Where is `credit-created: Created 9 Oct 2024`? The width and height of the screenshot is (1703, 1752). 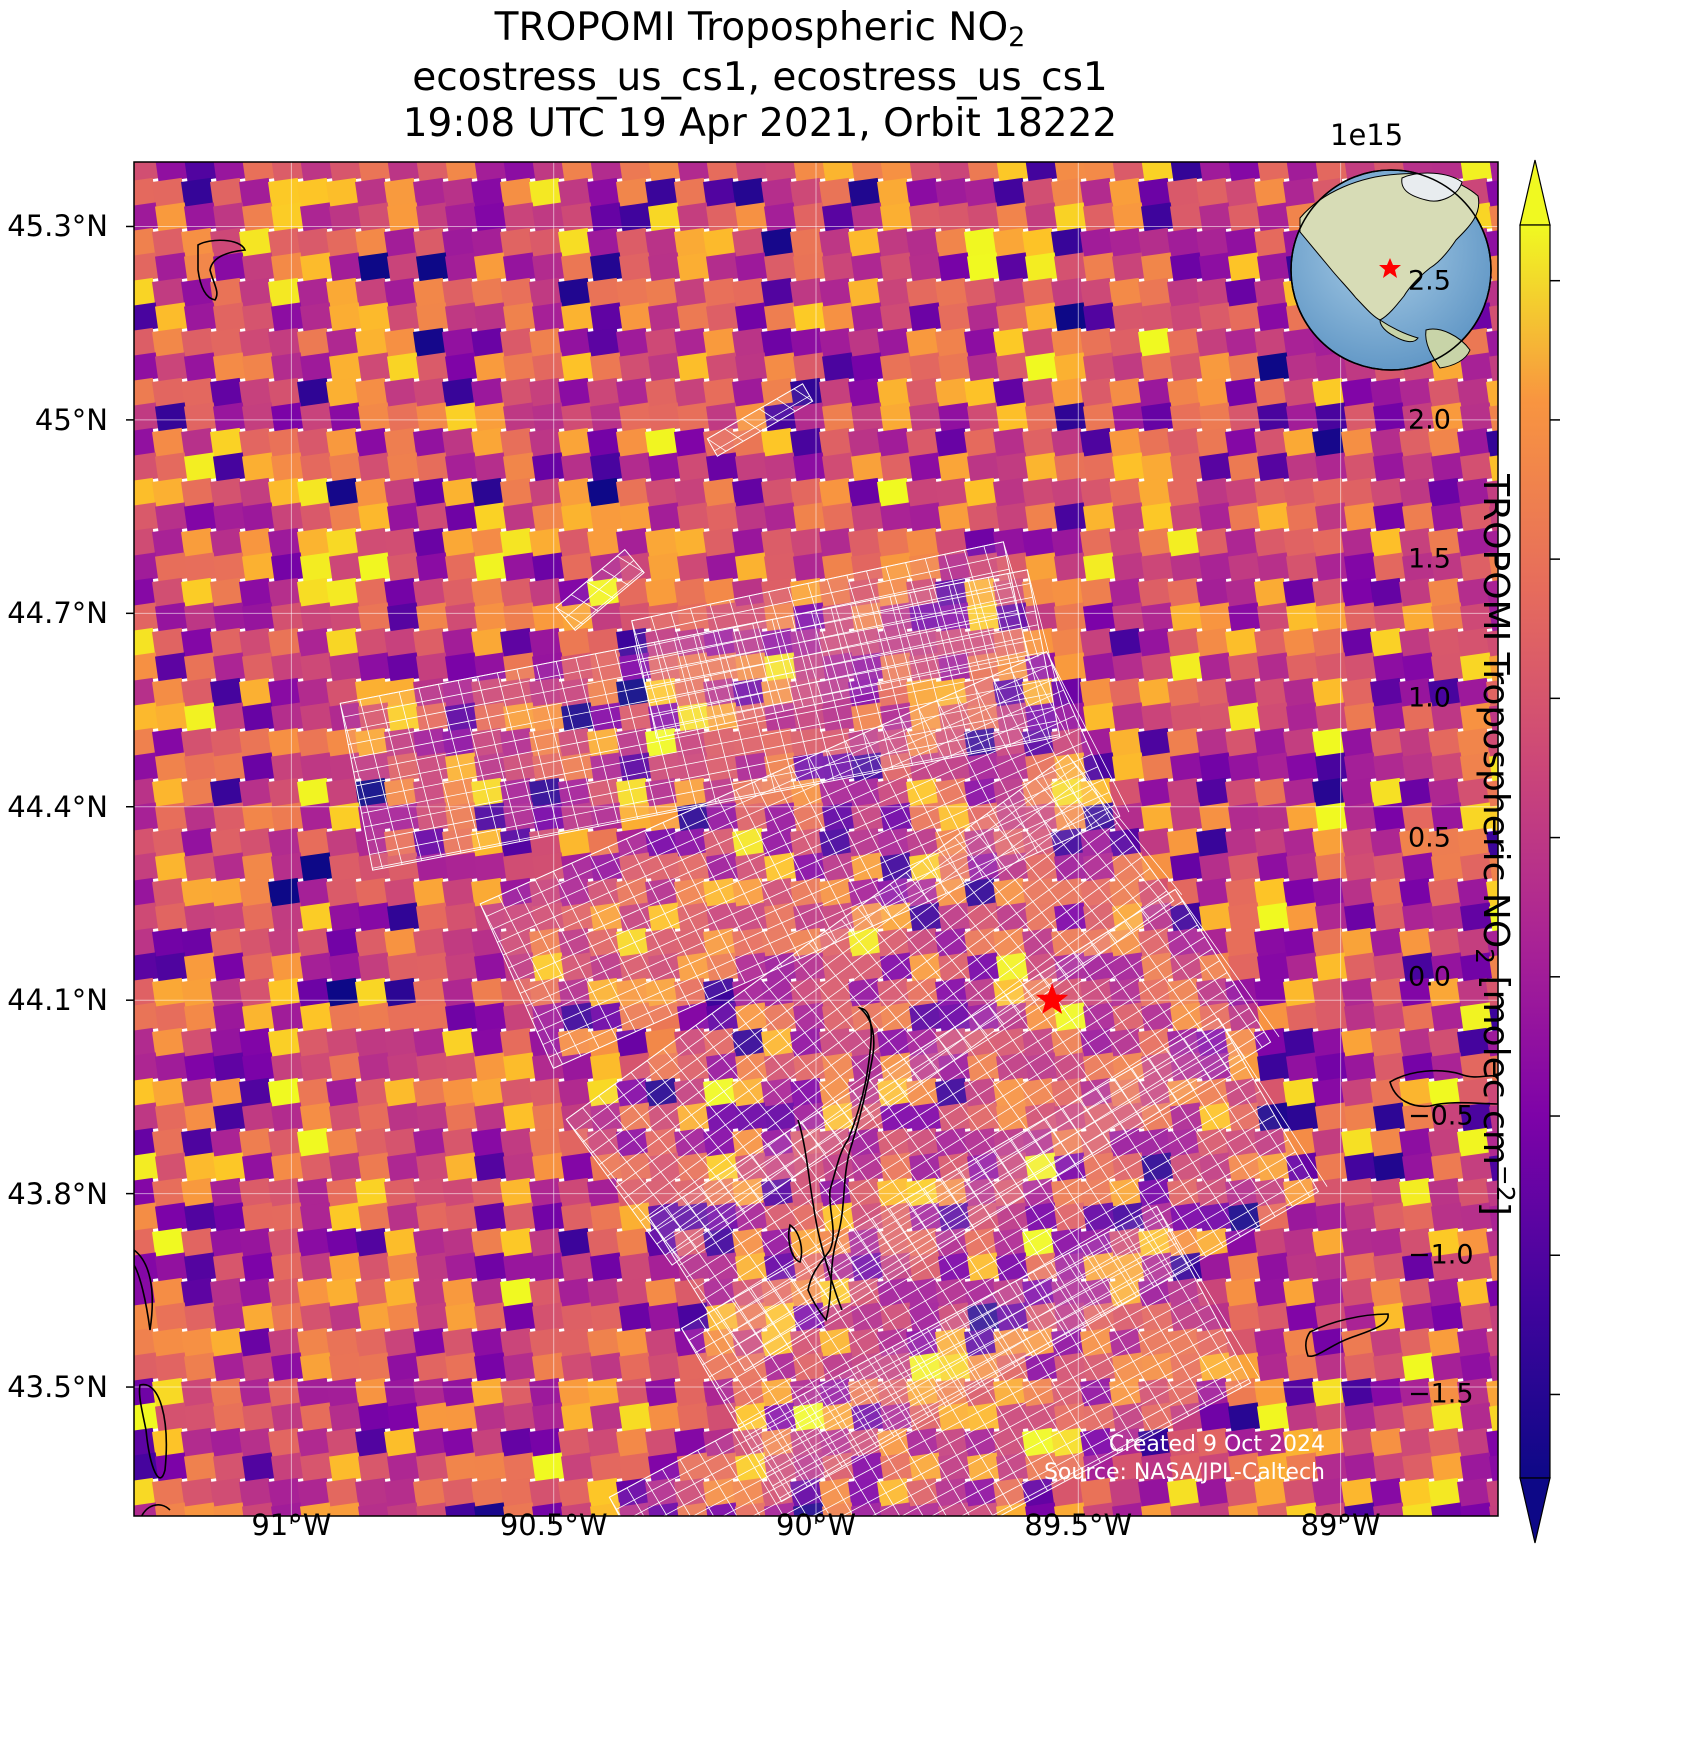 credit-created: Created 9 Oct 2024 is located at coordinates (1216, 1444).